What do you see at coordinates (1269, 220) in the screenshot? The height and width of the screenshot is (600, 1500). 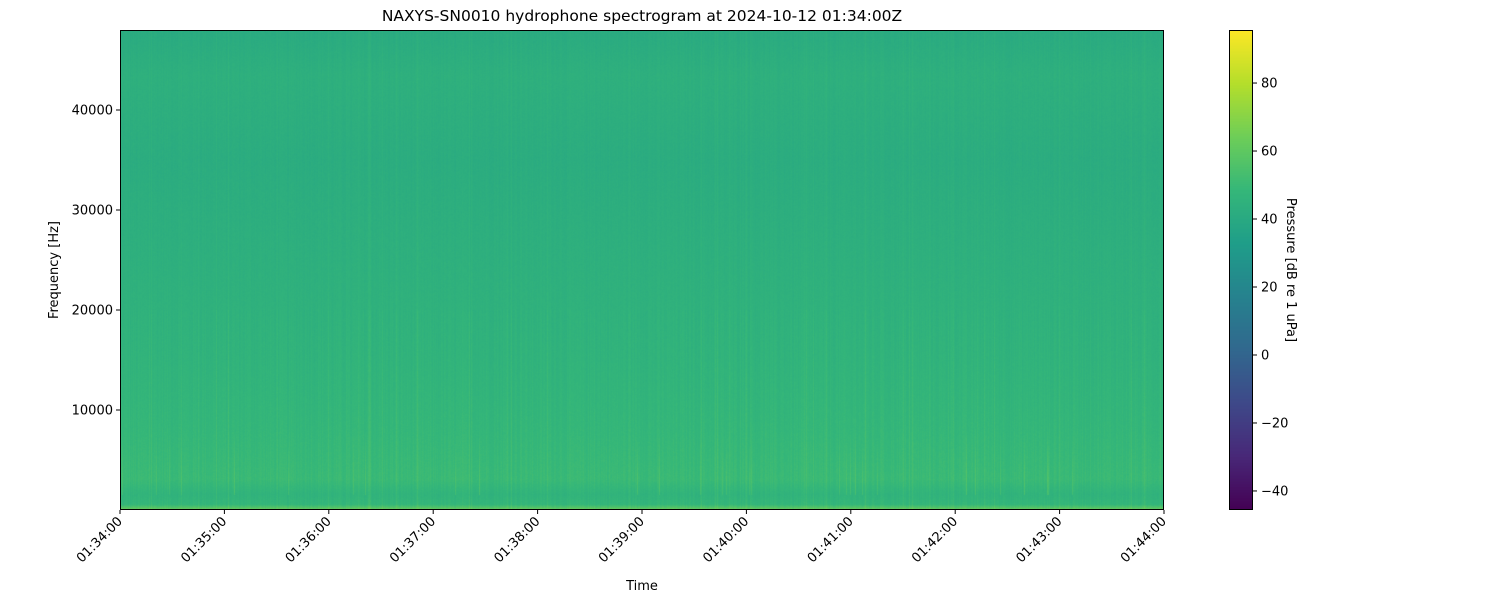 I see `colorbar-tick-label: 40` at bounding box center [1269, 220].